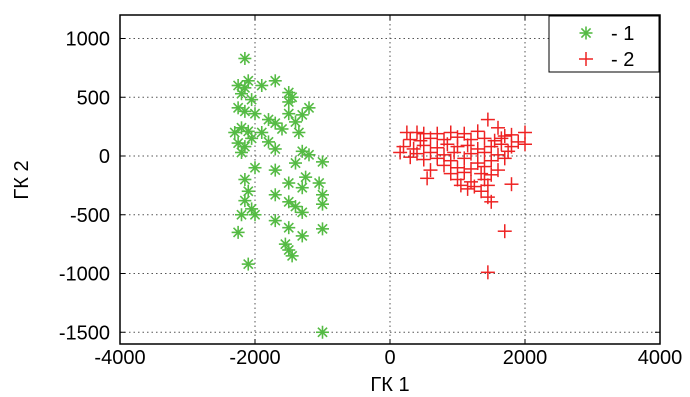 This screenshot has height=397, width=690. Describe the element at coordinates (104, 157) in the screenshot. I see `y-tick-label: 0` at that location.